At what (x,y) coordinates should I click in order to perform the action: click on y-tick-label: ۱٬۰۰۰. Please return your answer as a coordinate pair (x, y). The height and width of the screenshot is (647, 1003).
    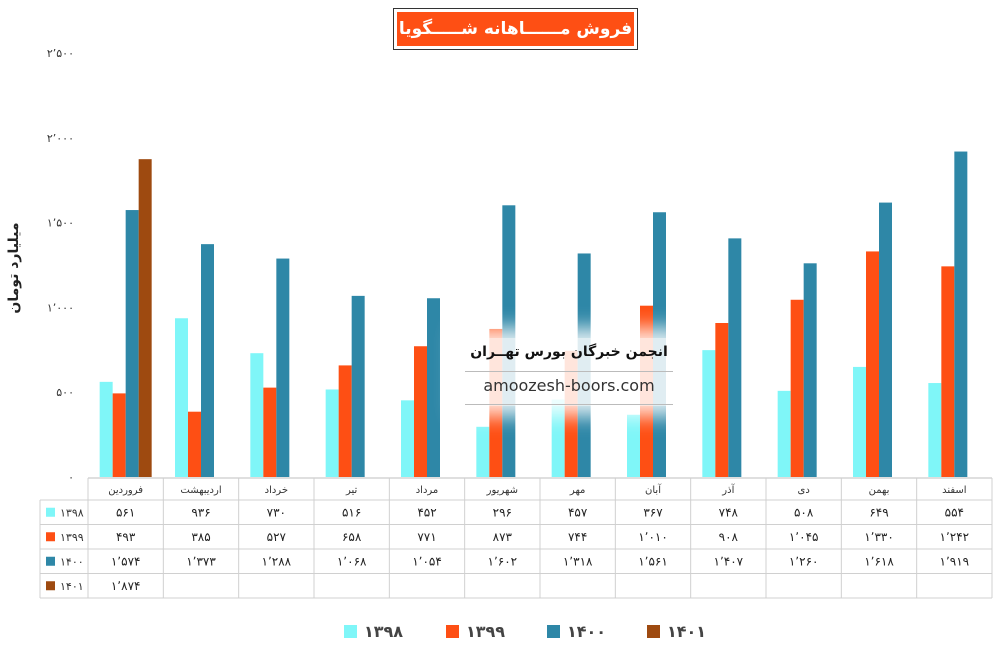
    Looking at the image, I should click on (60, 307).